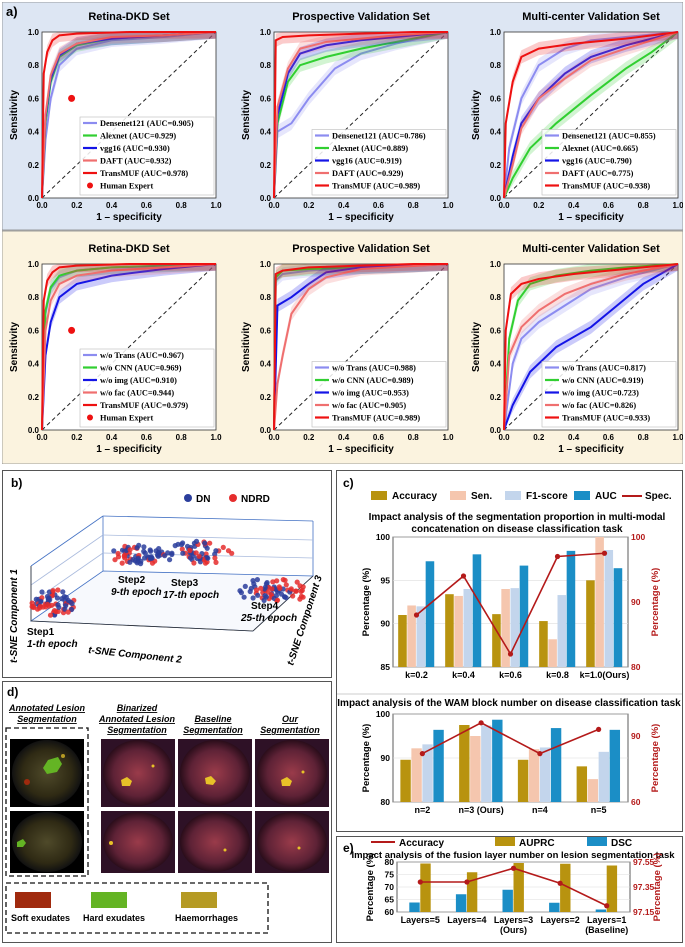 The height and width of the screenshot is (947, 685). Describe the element at coordinates (227, 499) in the screenshot. I see `tsne-legend: DN NDRD` at that location.